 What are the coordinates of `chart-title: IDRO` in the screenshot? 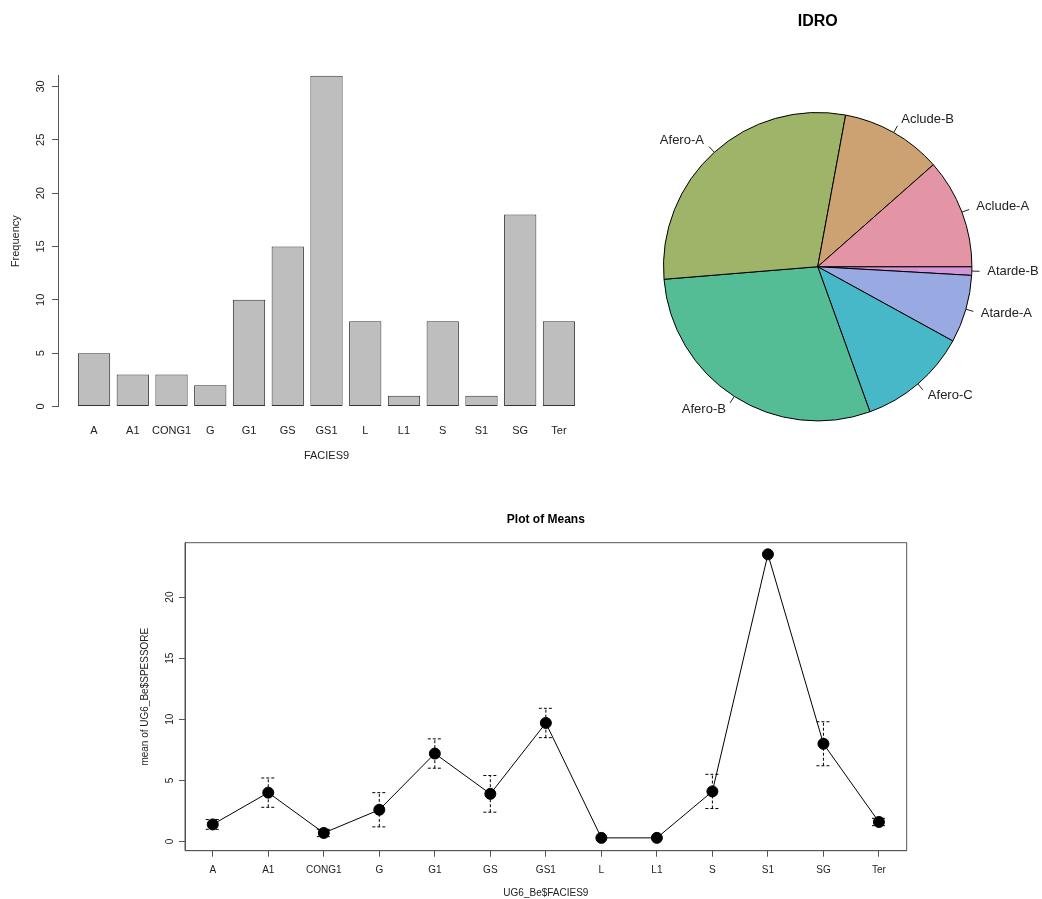 It's located at (817, 21).